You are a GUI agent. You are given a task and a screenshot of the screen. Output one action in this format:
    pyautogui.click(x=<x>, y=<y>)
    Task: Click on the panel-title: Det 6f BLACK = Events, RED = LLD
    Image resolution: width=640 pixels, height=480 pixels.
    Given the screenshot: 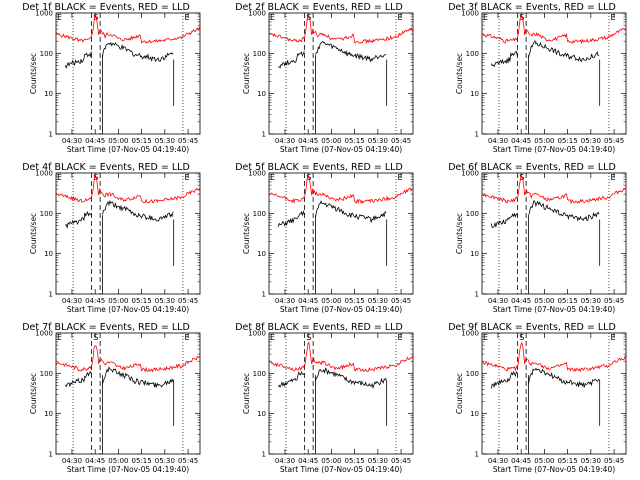 What is the action you would take?
    pyautogui.click(x=532, y=167)
    